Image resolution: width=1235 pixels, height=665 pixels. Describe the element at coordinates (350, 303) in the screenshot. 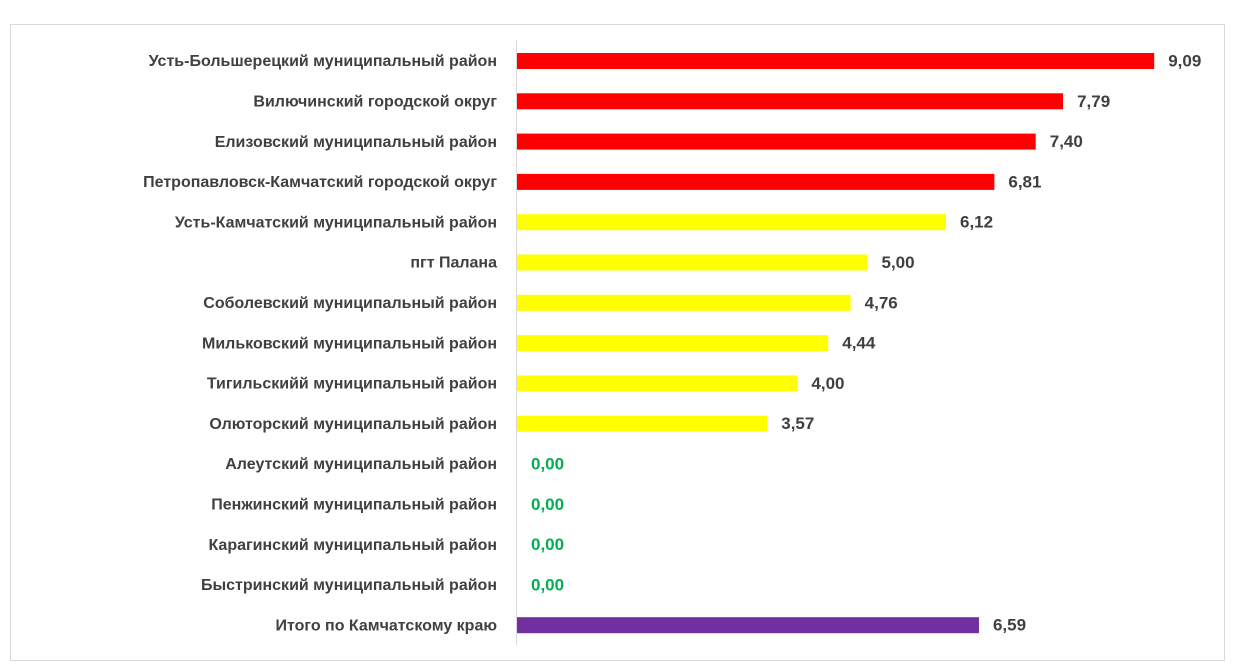

I see `category-label: Соболевский муниципальный район` at that location.